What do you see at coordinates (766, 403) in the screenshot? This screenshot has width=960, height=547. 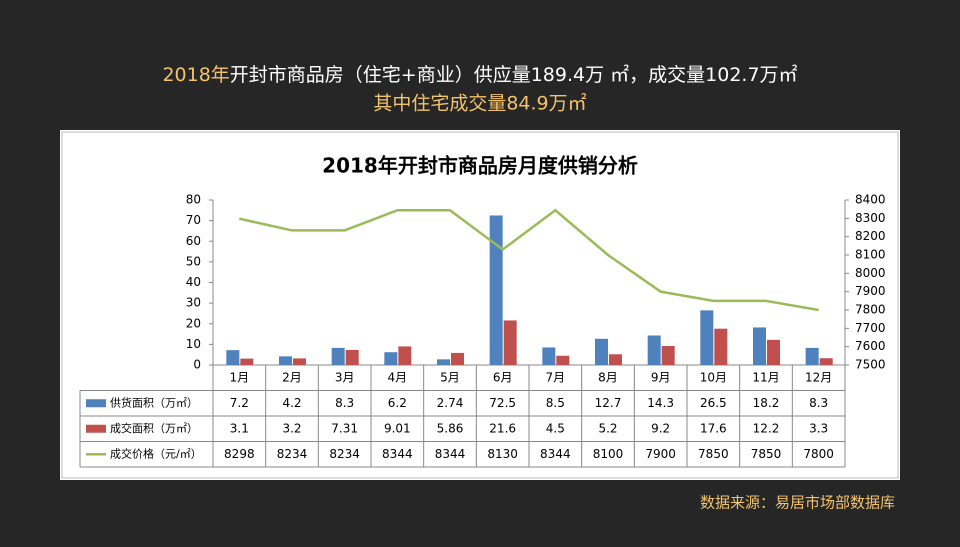 I see `table-value: 18.2` at bounding box center [766, 403].